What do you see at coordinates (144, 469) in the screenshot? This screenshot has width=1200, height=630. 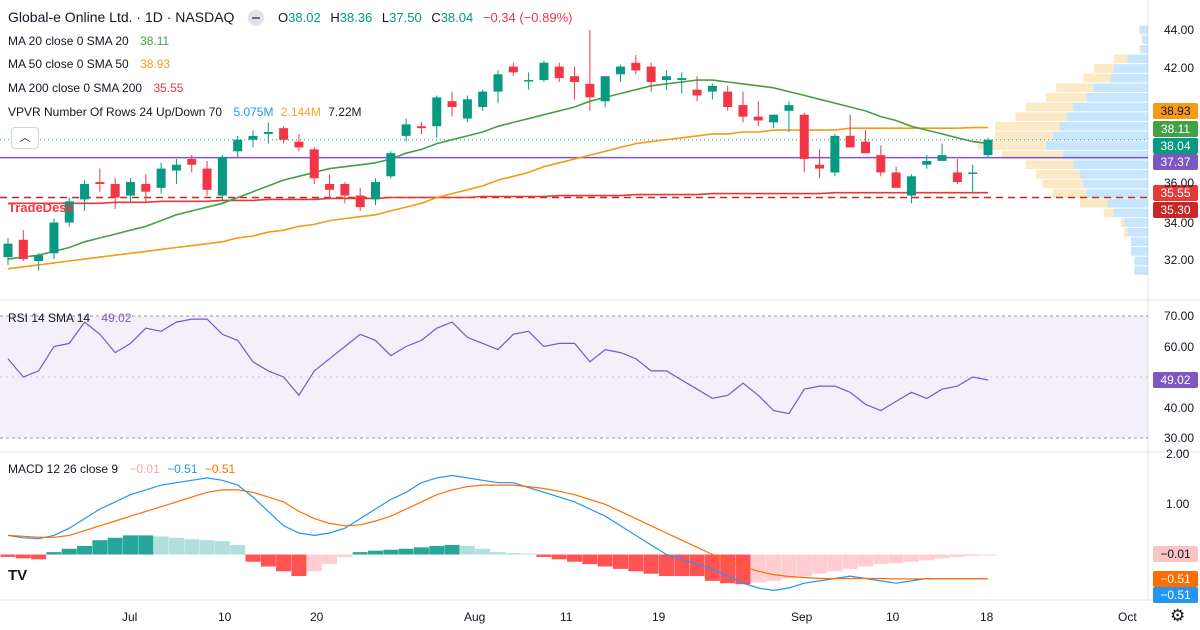 I see `macd-hist-value: −0.01` at bounding box center [144, 469].